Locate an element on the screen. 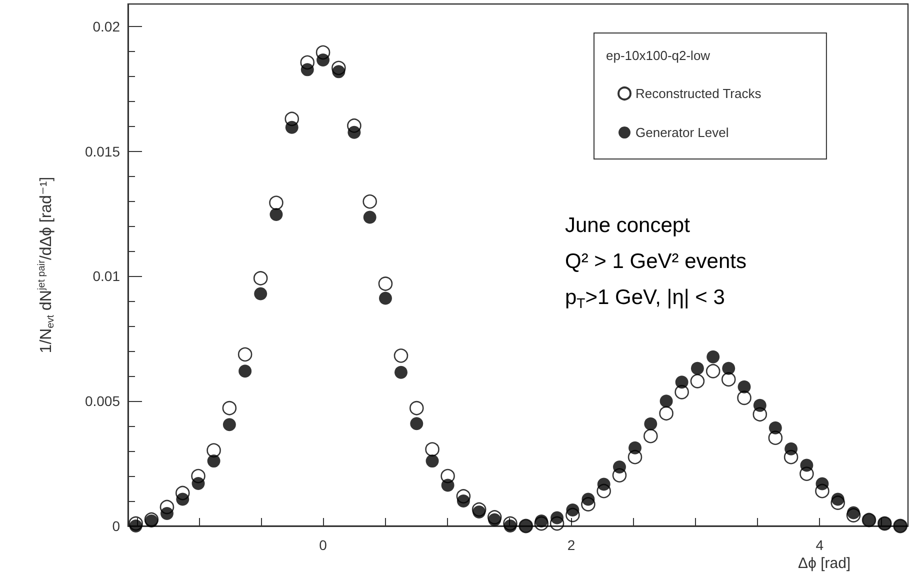 Image resolution: width=914 pixels, height=587 pixels. y-axis-title: 1/Nevt dNjet pair/dΔϕ [rad⁻¹] is located at coordinates (46, 265).